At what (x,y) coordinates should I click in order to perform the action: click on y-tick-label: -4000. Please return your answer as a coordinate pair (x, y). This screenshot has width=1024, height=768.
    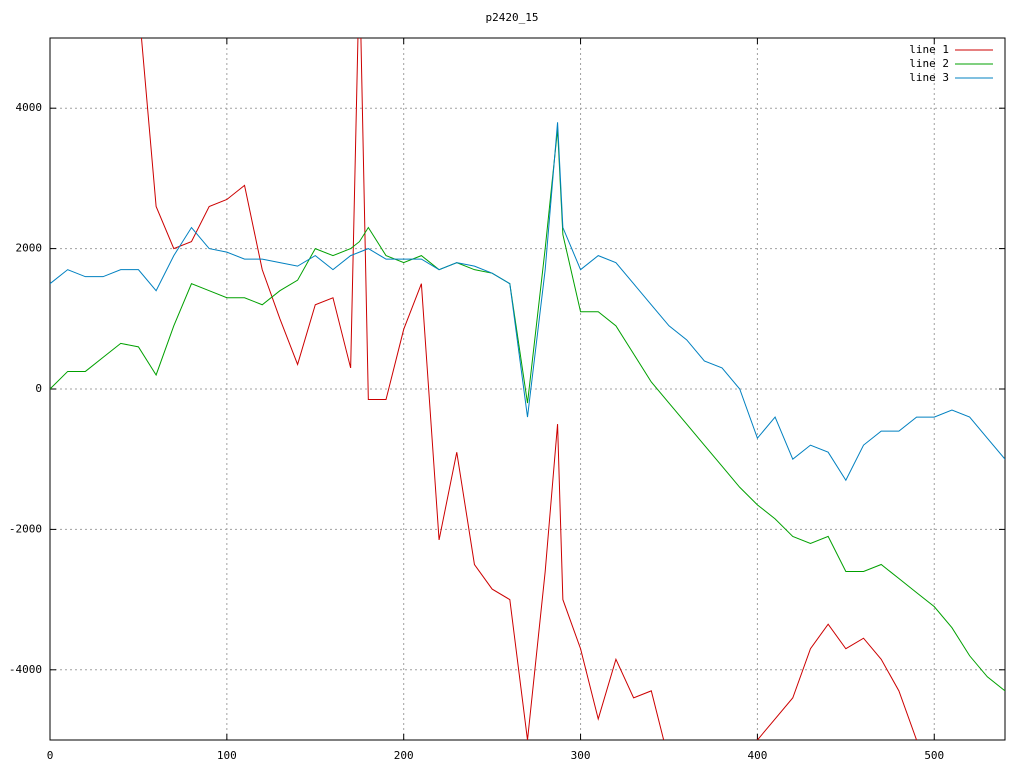
    Looking at the image, I should click on (25, 669).